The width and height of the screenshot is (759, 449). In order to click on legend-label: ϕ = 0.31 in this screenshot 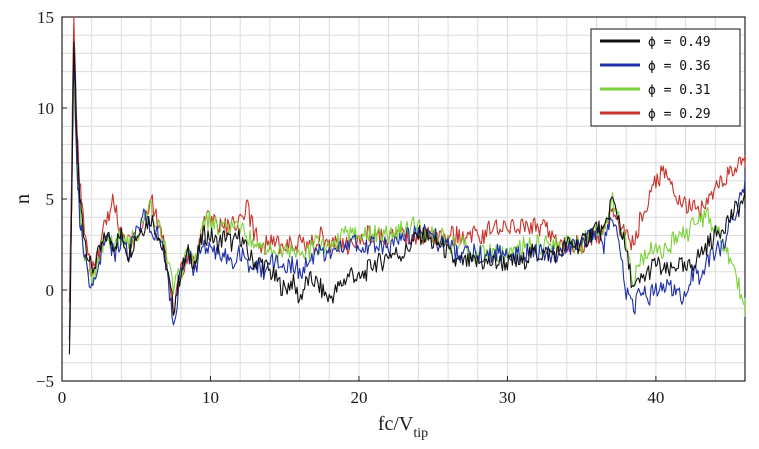, I will do `click(679, 90)`.